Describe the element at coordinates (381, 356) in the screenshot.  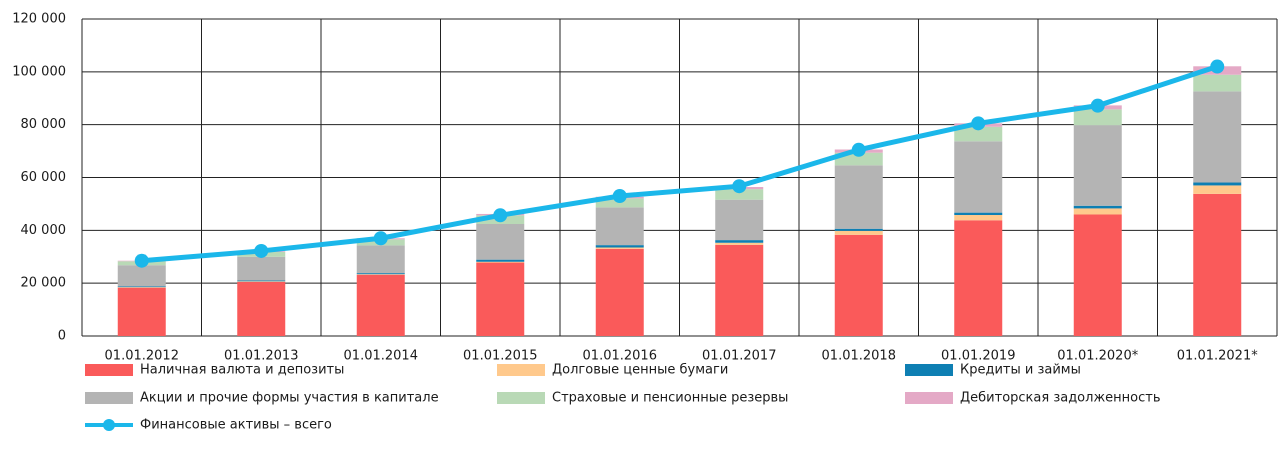
I see `x-tick-label: 01.01.2014` at that location.